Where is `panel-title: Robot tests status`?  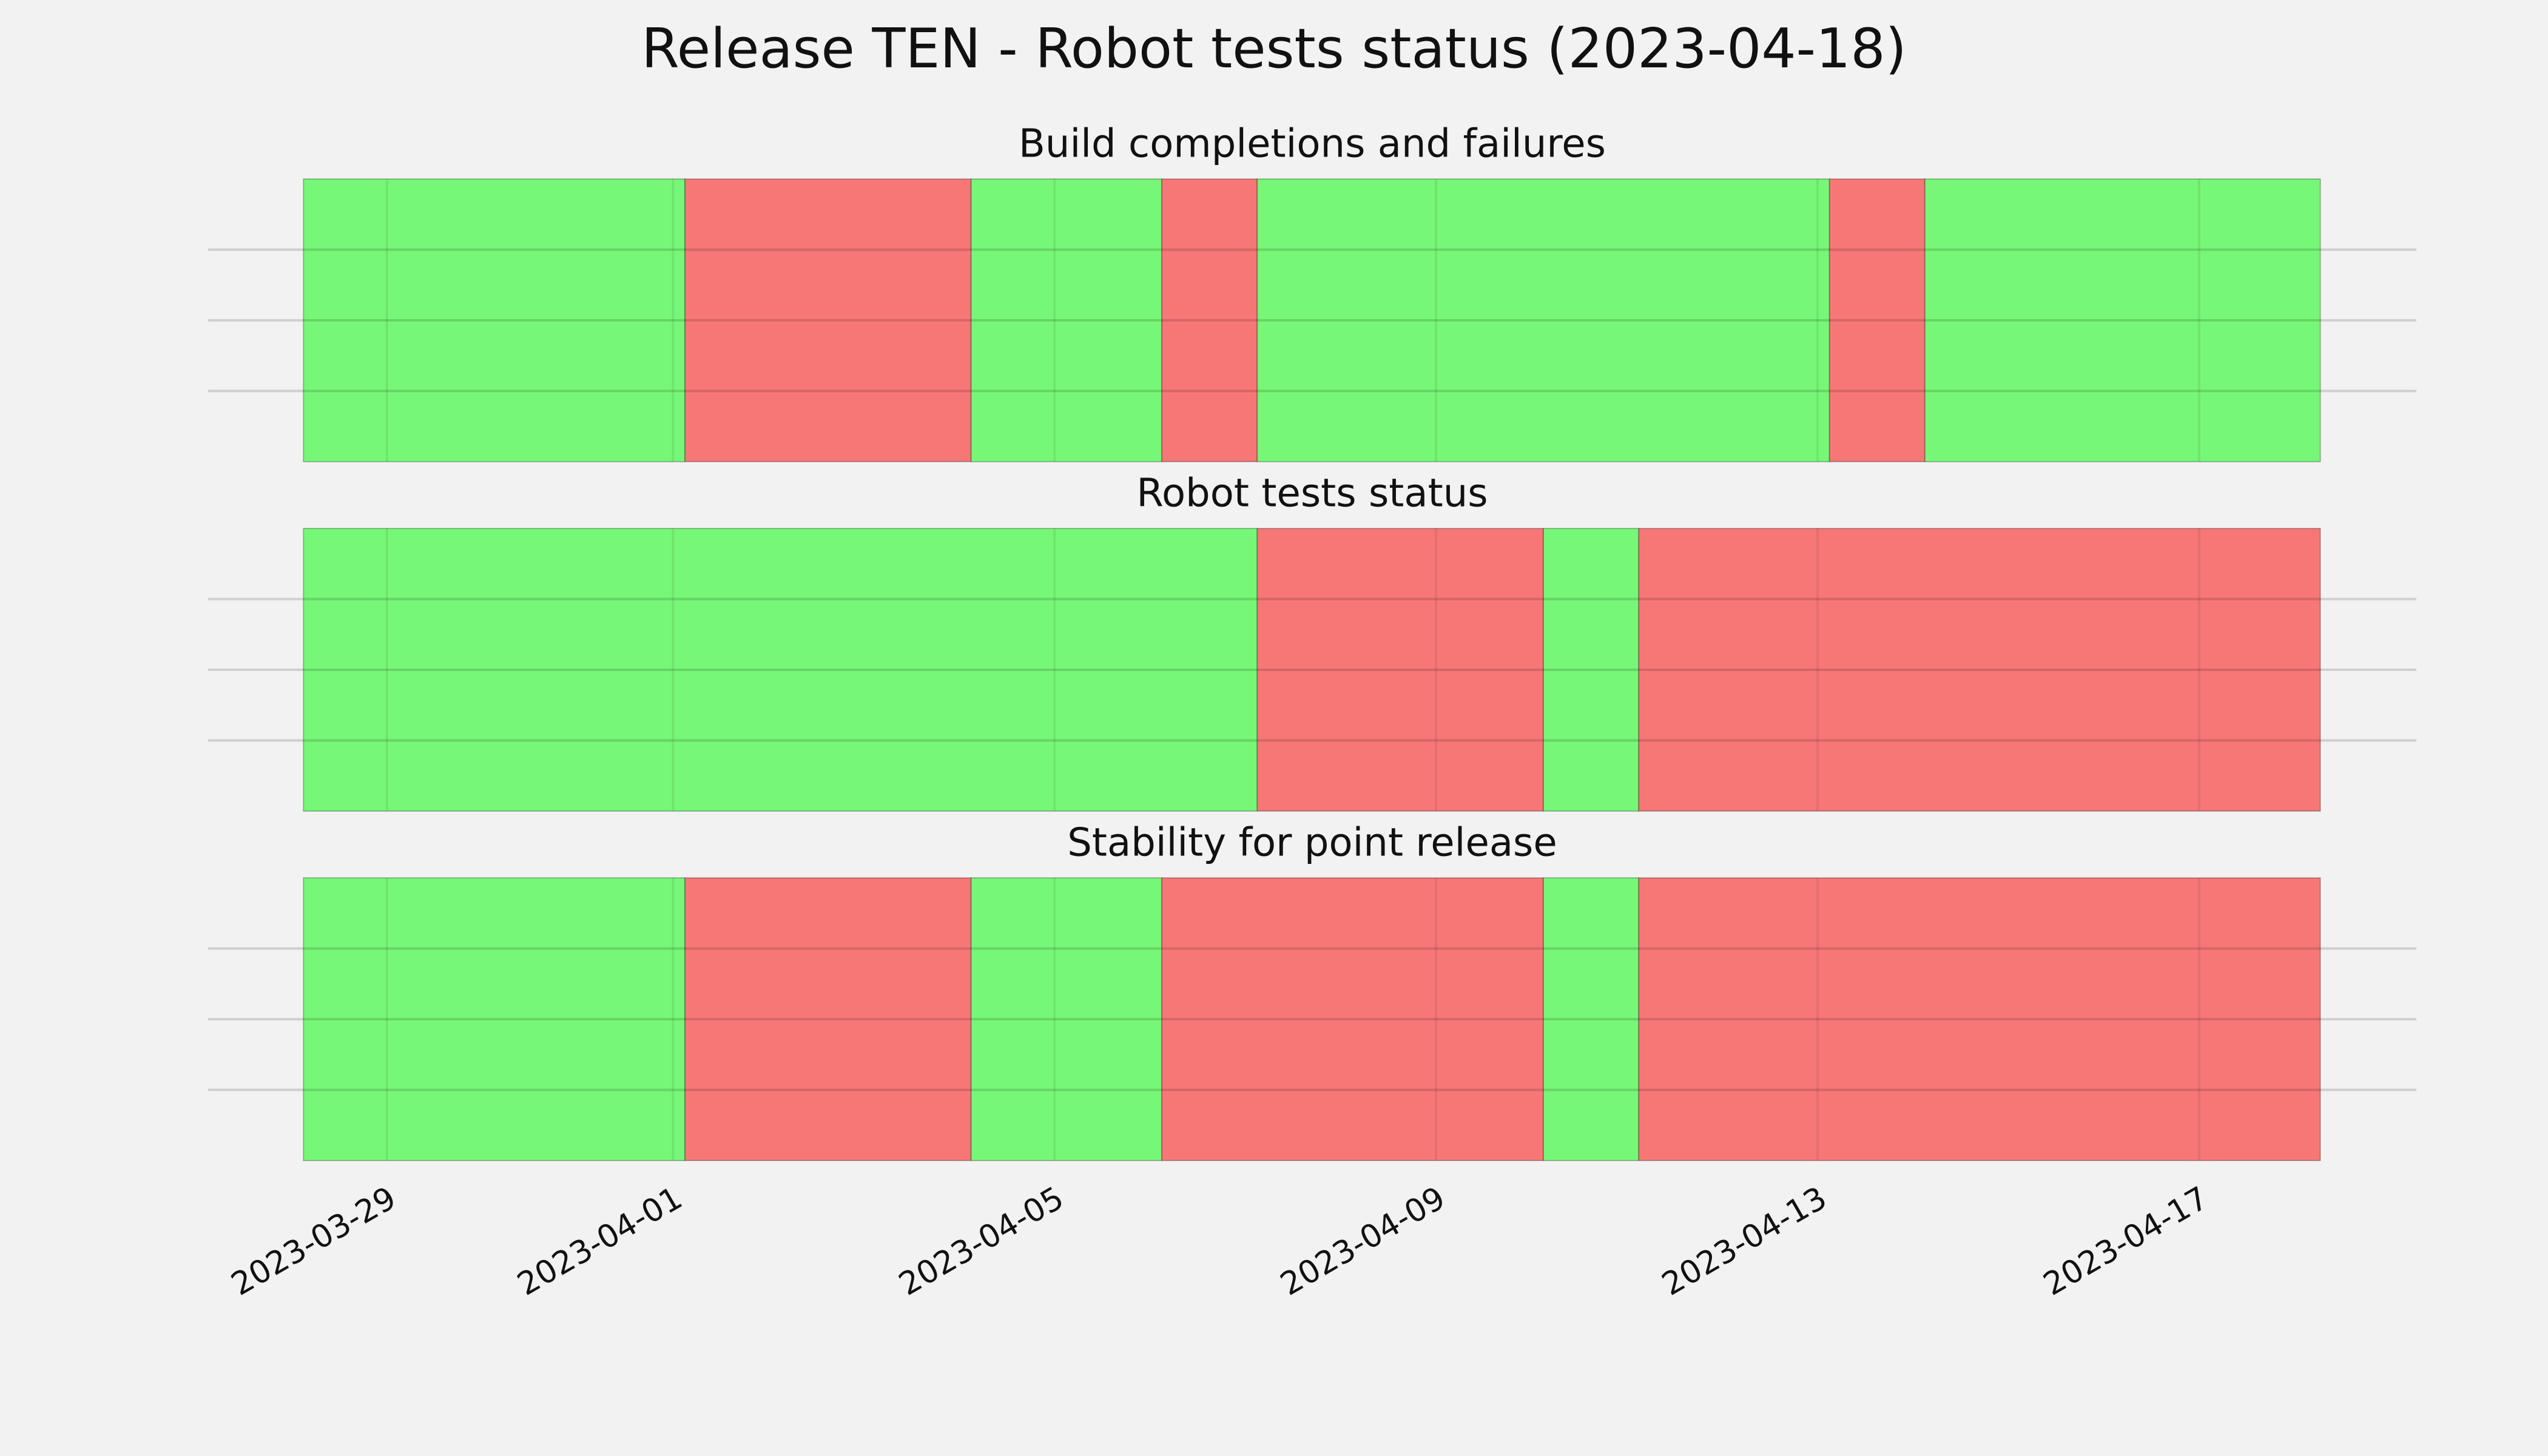
panel-title: Robot tests status is located at coordinates (1312, 493).